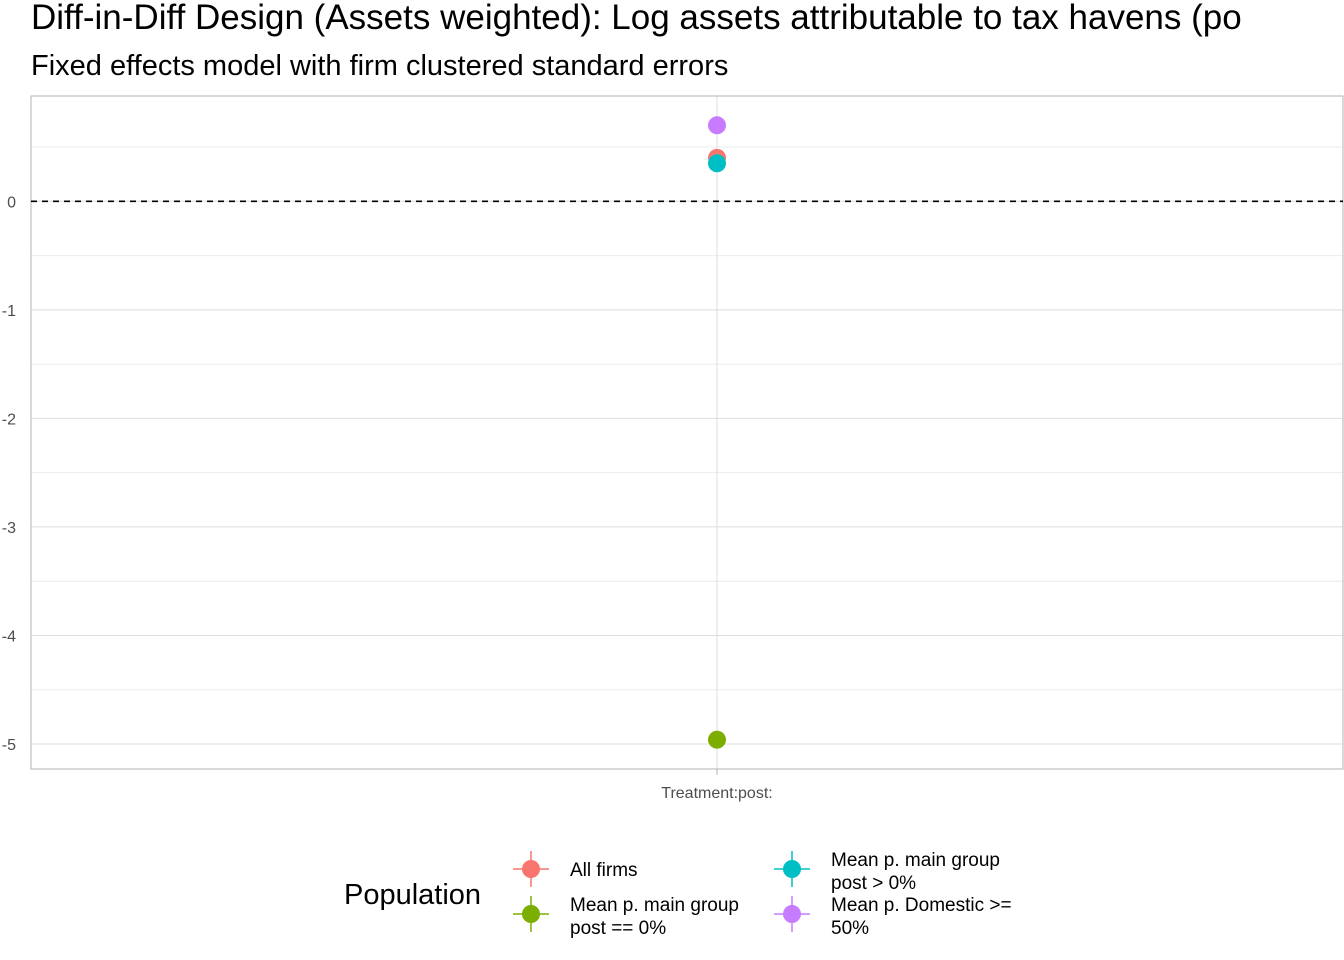  What do you see at coordinates (9, 311) in the screenshot?
I see `y-tick-label: -1` at bounding box center [9, 311].